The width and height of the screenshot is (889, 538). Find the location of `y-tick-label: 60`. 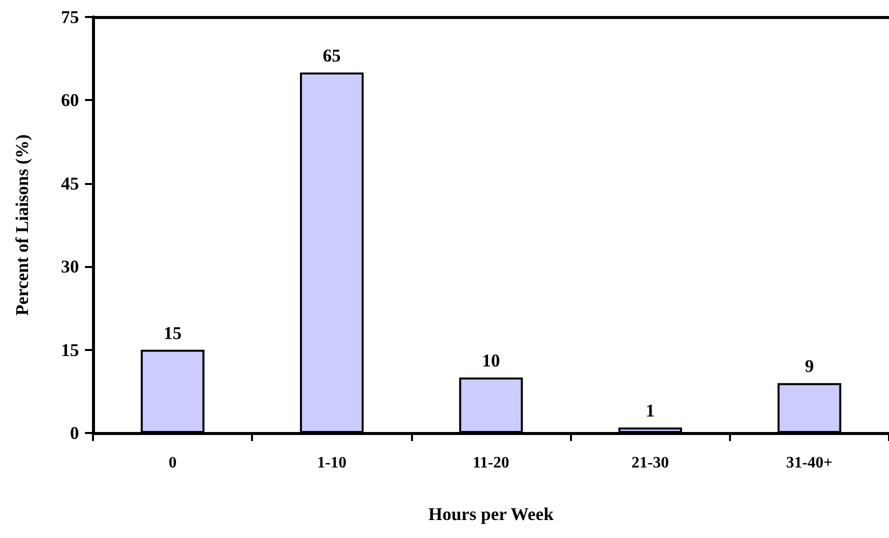

y-tick-label: 60 is located at coordinates (70, 100).